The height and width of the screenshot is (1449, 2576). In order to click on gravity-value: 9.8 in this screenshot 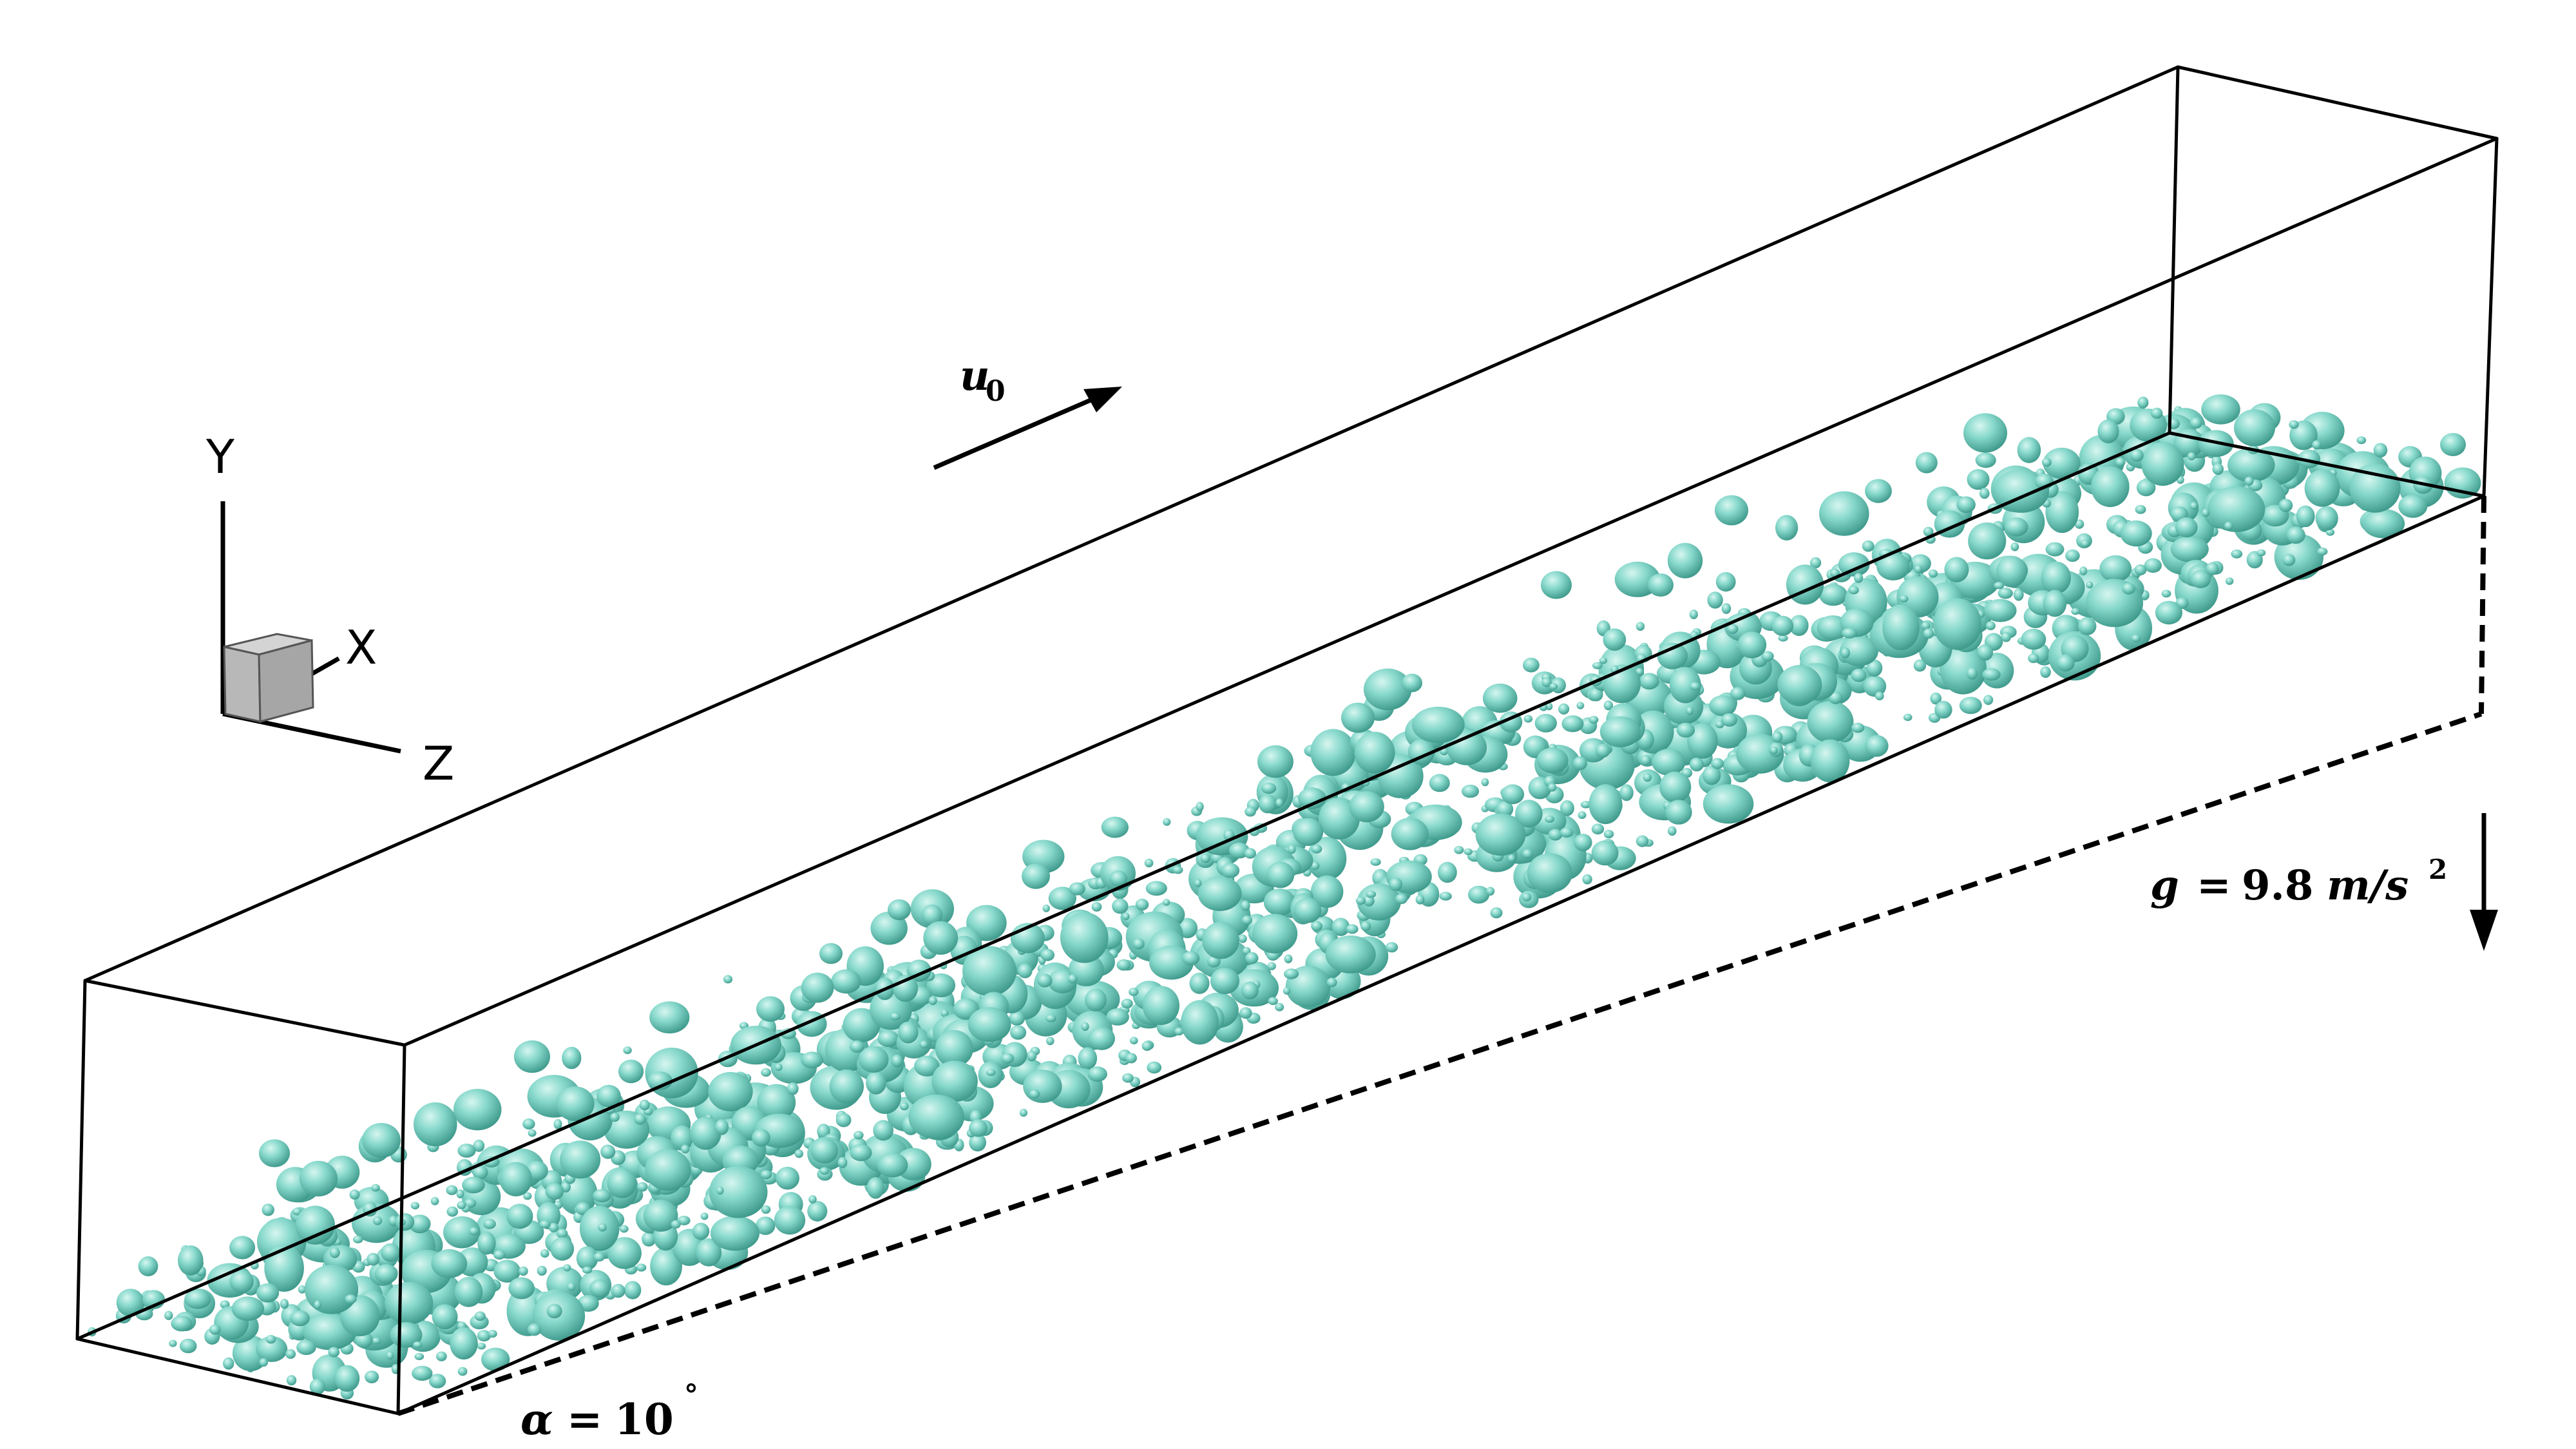, I will do `click(2277, 885)`.